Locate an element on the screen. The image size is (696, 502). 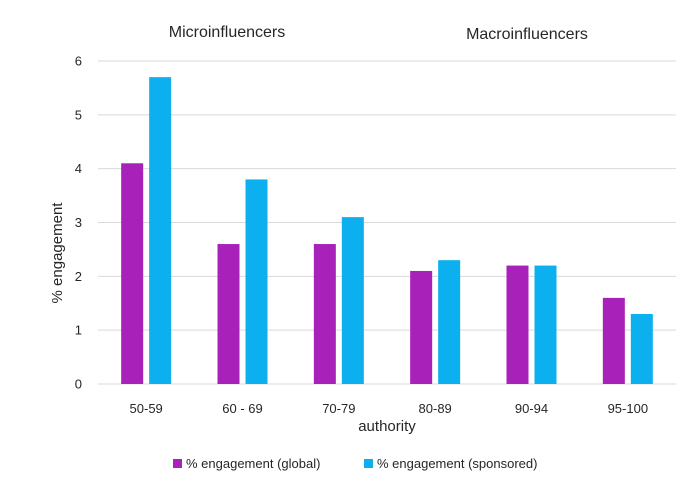
legend-label-global: % engagement (global) is located at coordinates (253, 463).